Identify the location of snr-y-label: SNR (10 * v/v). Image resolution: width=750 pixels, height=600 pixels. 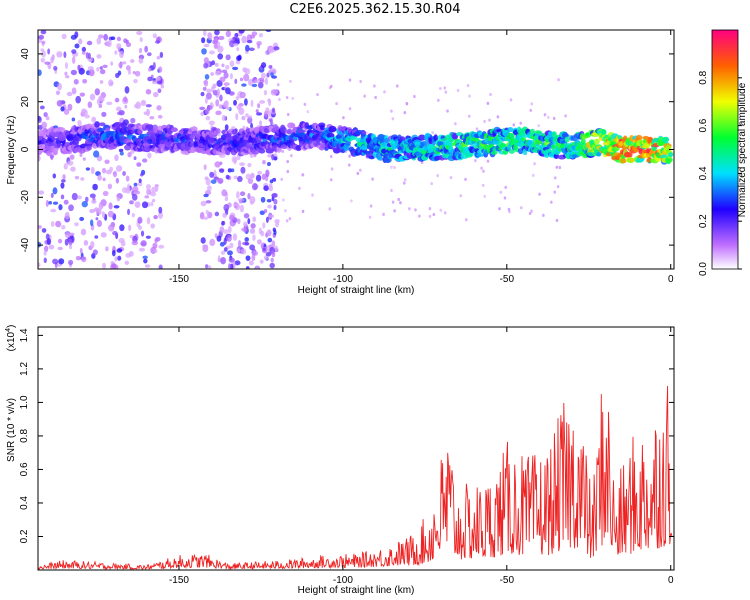
(11, 430).